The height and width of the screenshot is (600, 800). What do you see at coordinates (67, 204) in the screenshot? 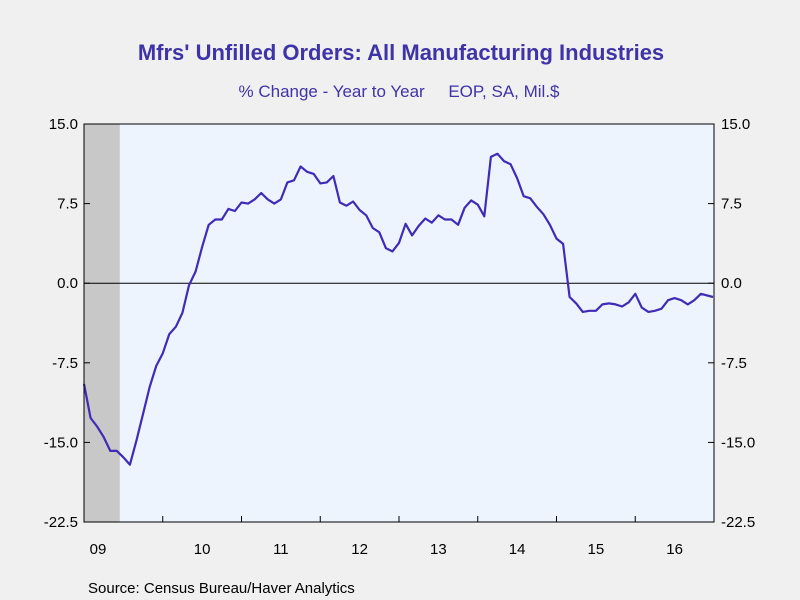
I see `y-tick-label-left: 7.5` at bounding box center [67, 204].